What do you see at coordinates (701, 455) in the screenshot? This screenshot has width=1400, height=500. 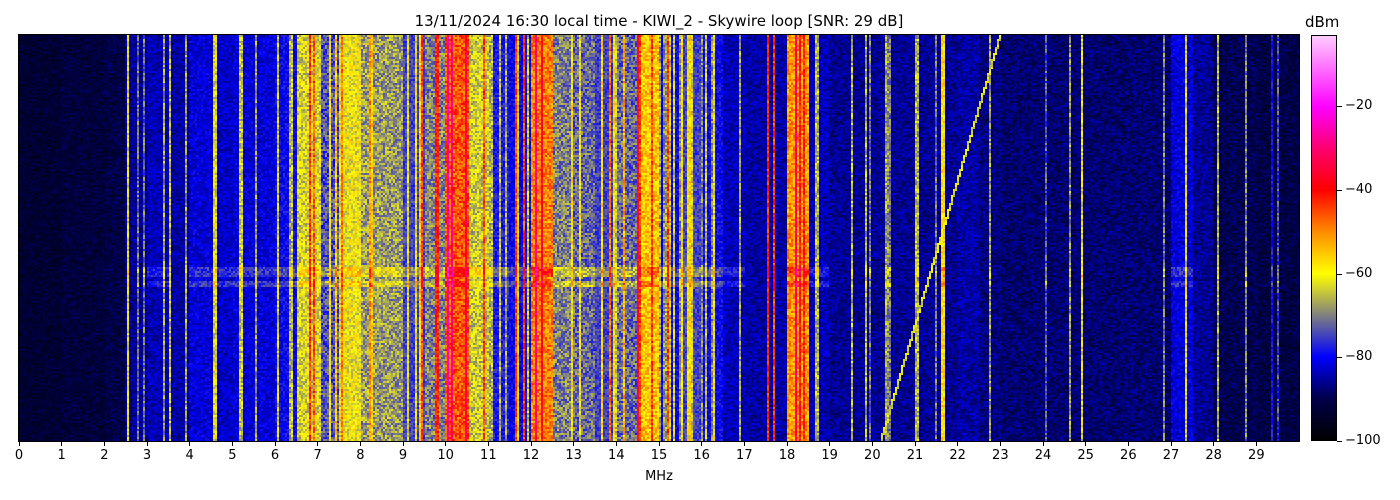 I see `x-tick-label: 16` at bounding box center [701, 455].